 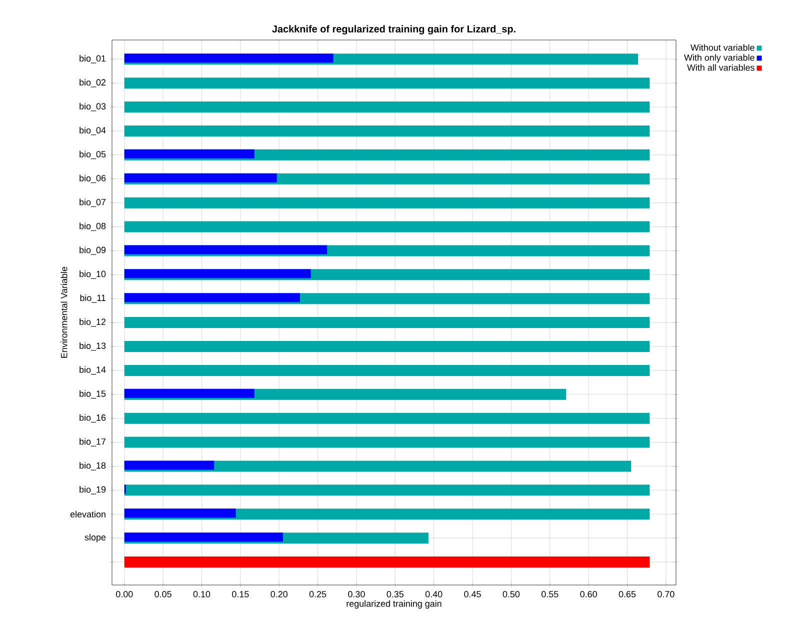 What do you see at coordinates (124, 594) in the screenshot?
I see `x-tick-label: 0.00` at bounding box center [124, 594].